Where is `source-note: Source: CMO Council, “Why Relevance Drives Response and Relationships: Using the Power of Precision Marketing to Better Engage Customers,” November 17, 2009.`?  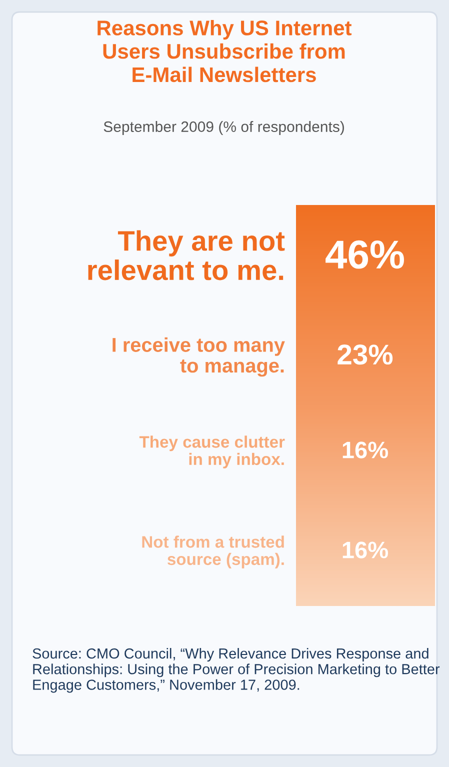 source-note: Source: CMO Council, “Why Relevance Drives Response and Relationships: Using the Power of Precision Marketing to Better Engage Customers,” November 17, 2009. is located at coordinates (236, 670).